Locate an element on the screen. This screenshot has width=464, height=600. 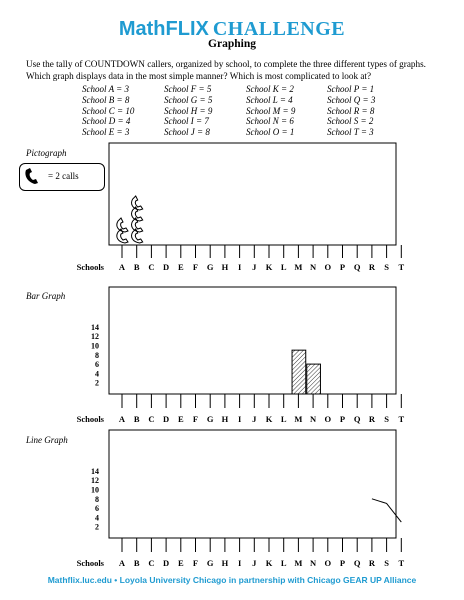
bar-x-label-r: R is located at coordinates (372, 419).